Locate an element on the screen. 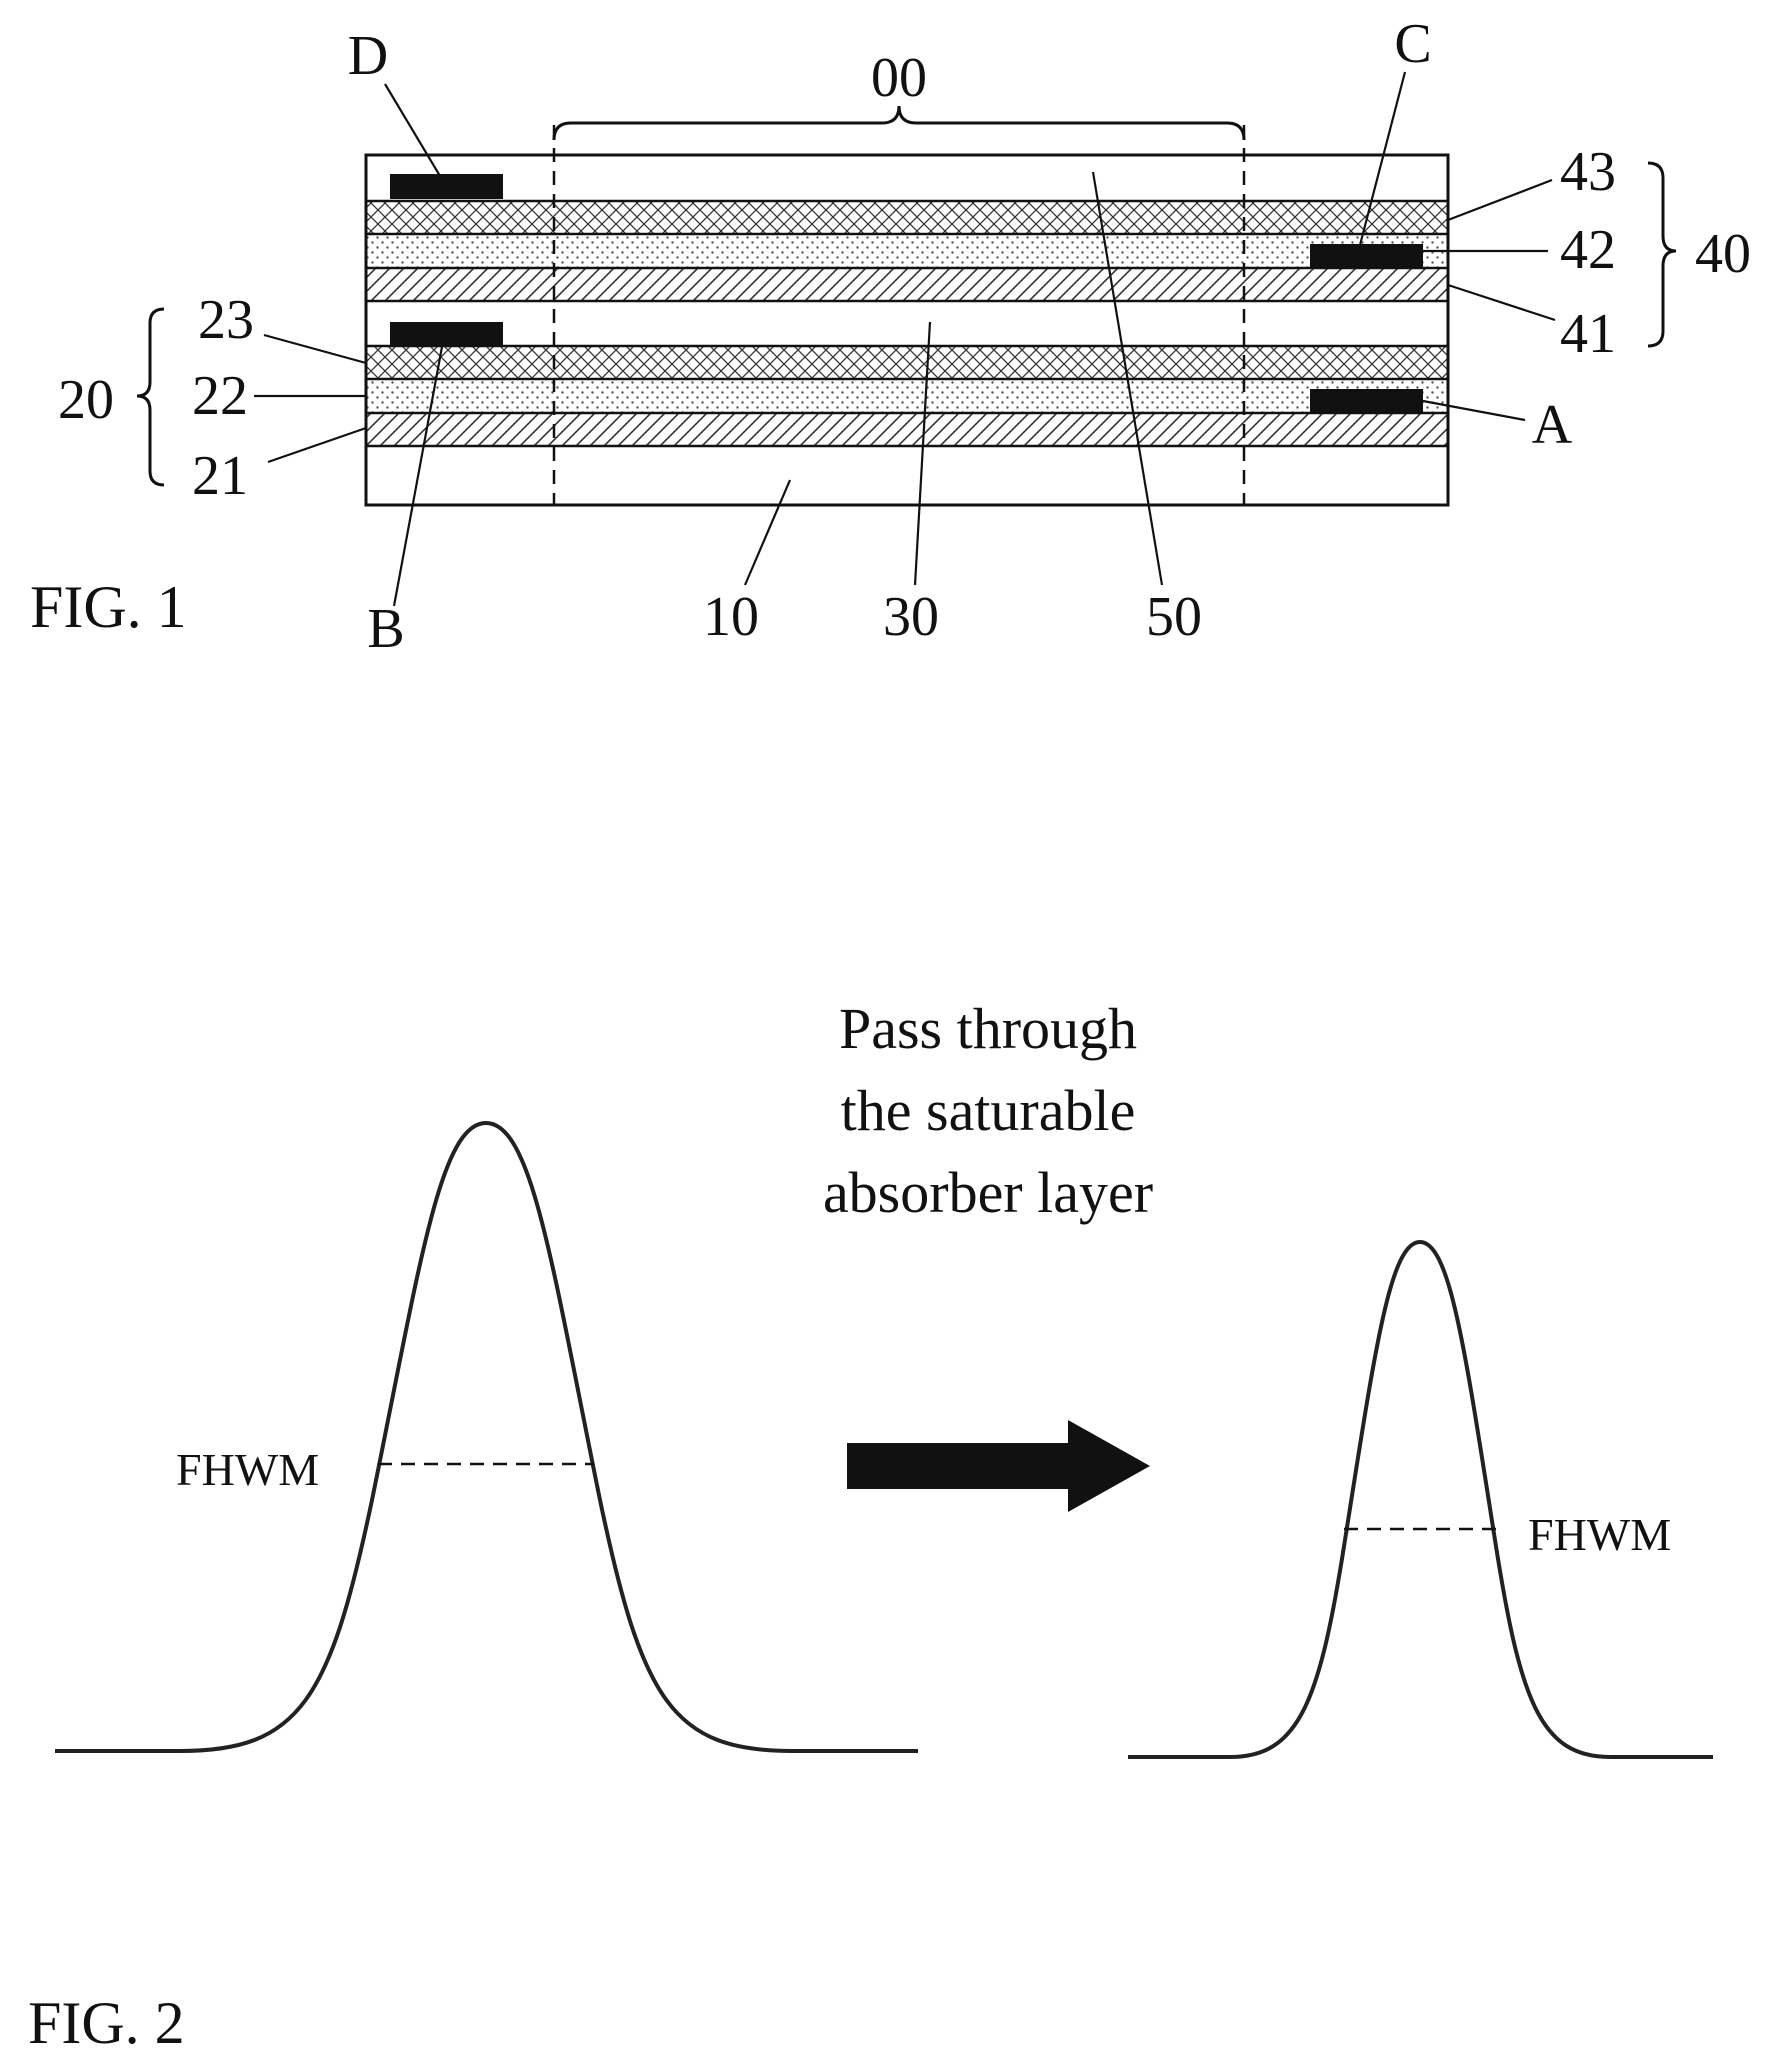 The width and height of the screenshot is (1781, 2072). layer-label-50: 50 is located at coordinates (1174, 617).